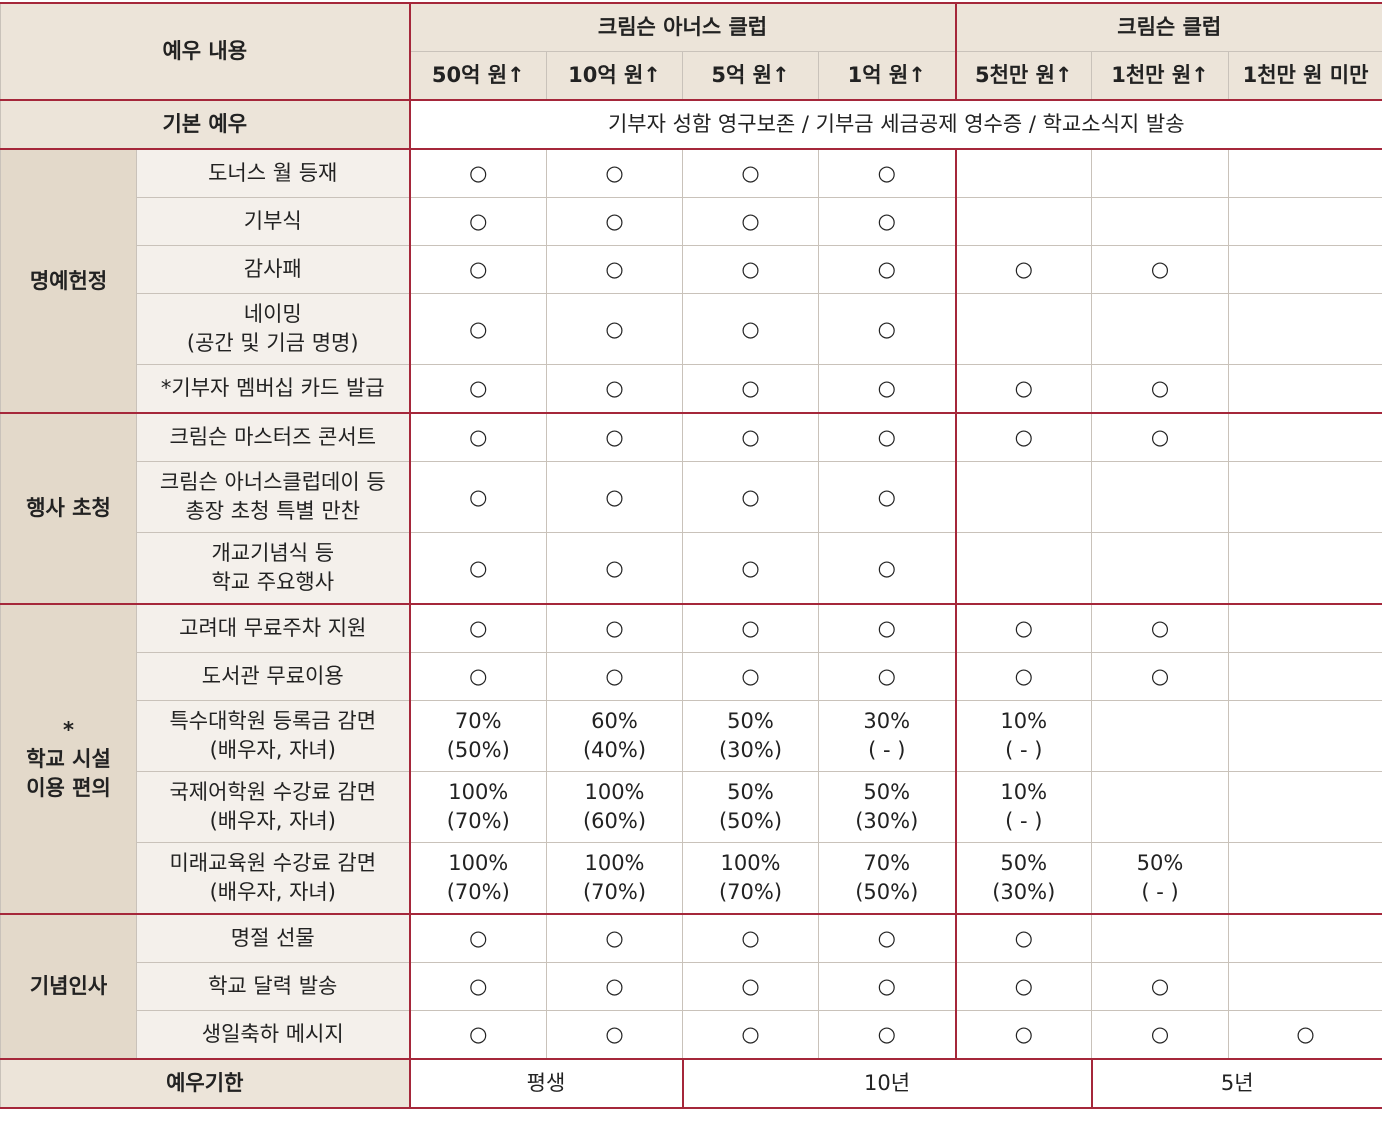  I want to click on table-row: 학교 달력 발송○○○○○○, so click(691, 987).